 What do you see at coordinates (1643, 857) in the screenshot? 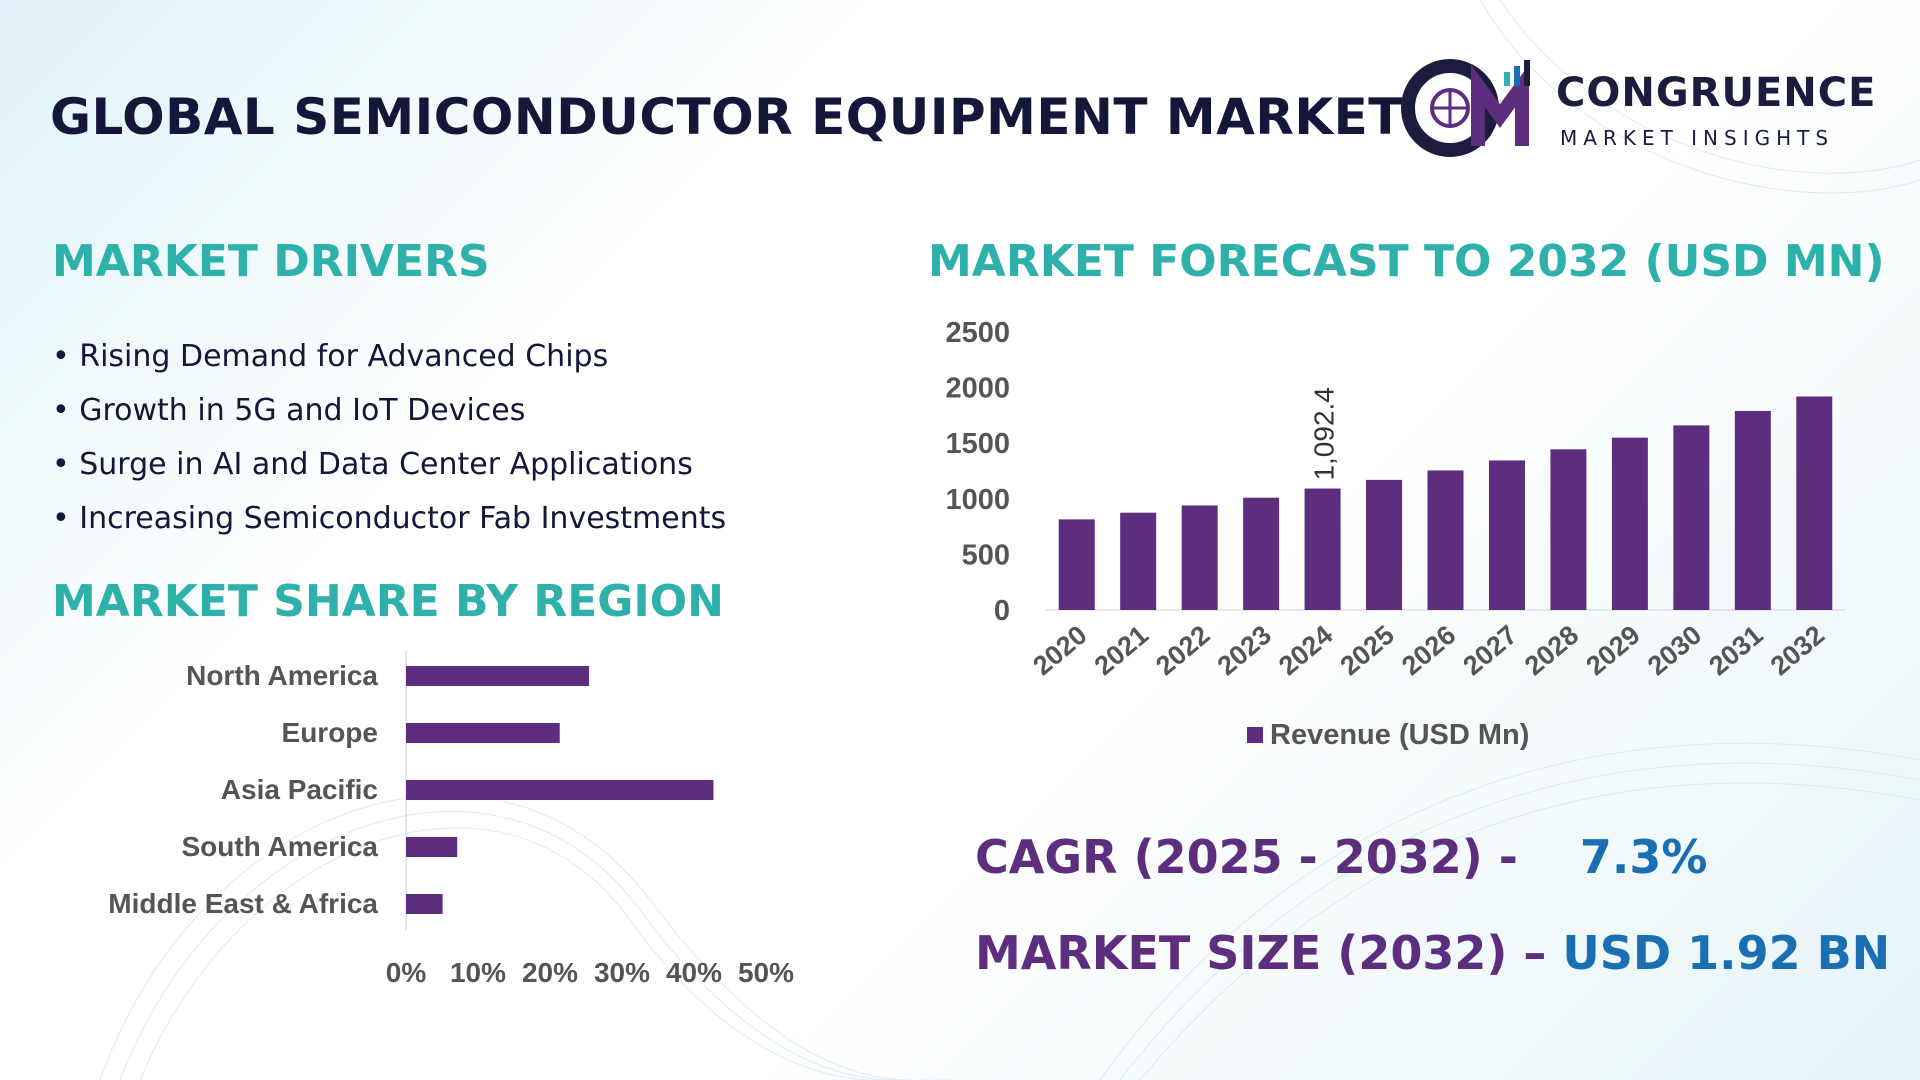
I see `cagr-value: 7.3%` at bounding box center [1643, 857].